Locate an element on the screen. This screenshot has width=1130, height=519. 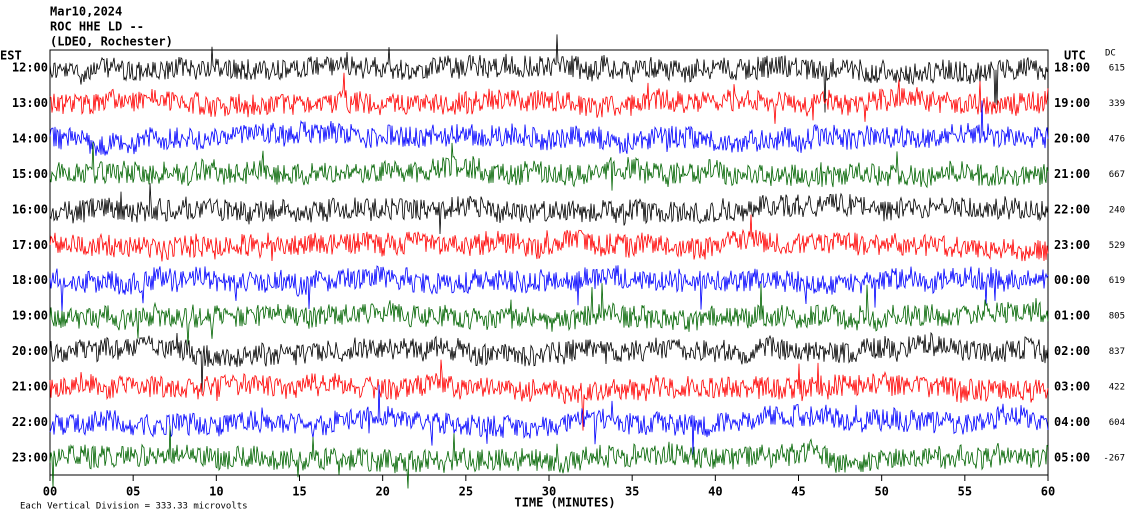
utc-label: 01:00 is located at coordinates (1072, 316).